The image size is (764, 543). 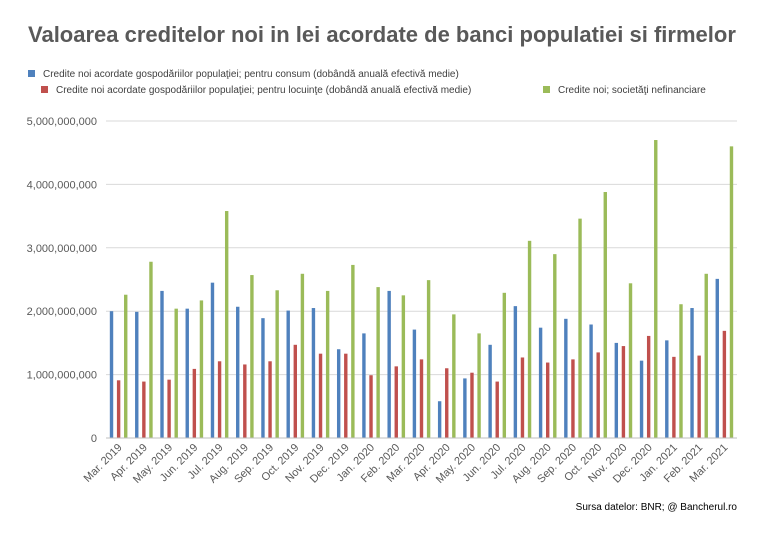 I want to click on legend-item-societati: Credite noi; societăţi nefinanciare, so click(x=624, y=90).